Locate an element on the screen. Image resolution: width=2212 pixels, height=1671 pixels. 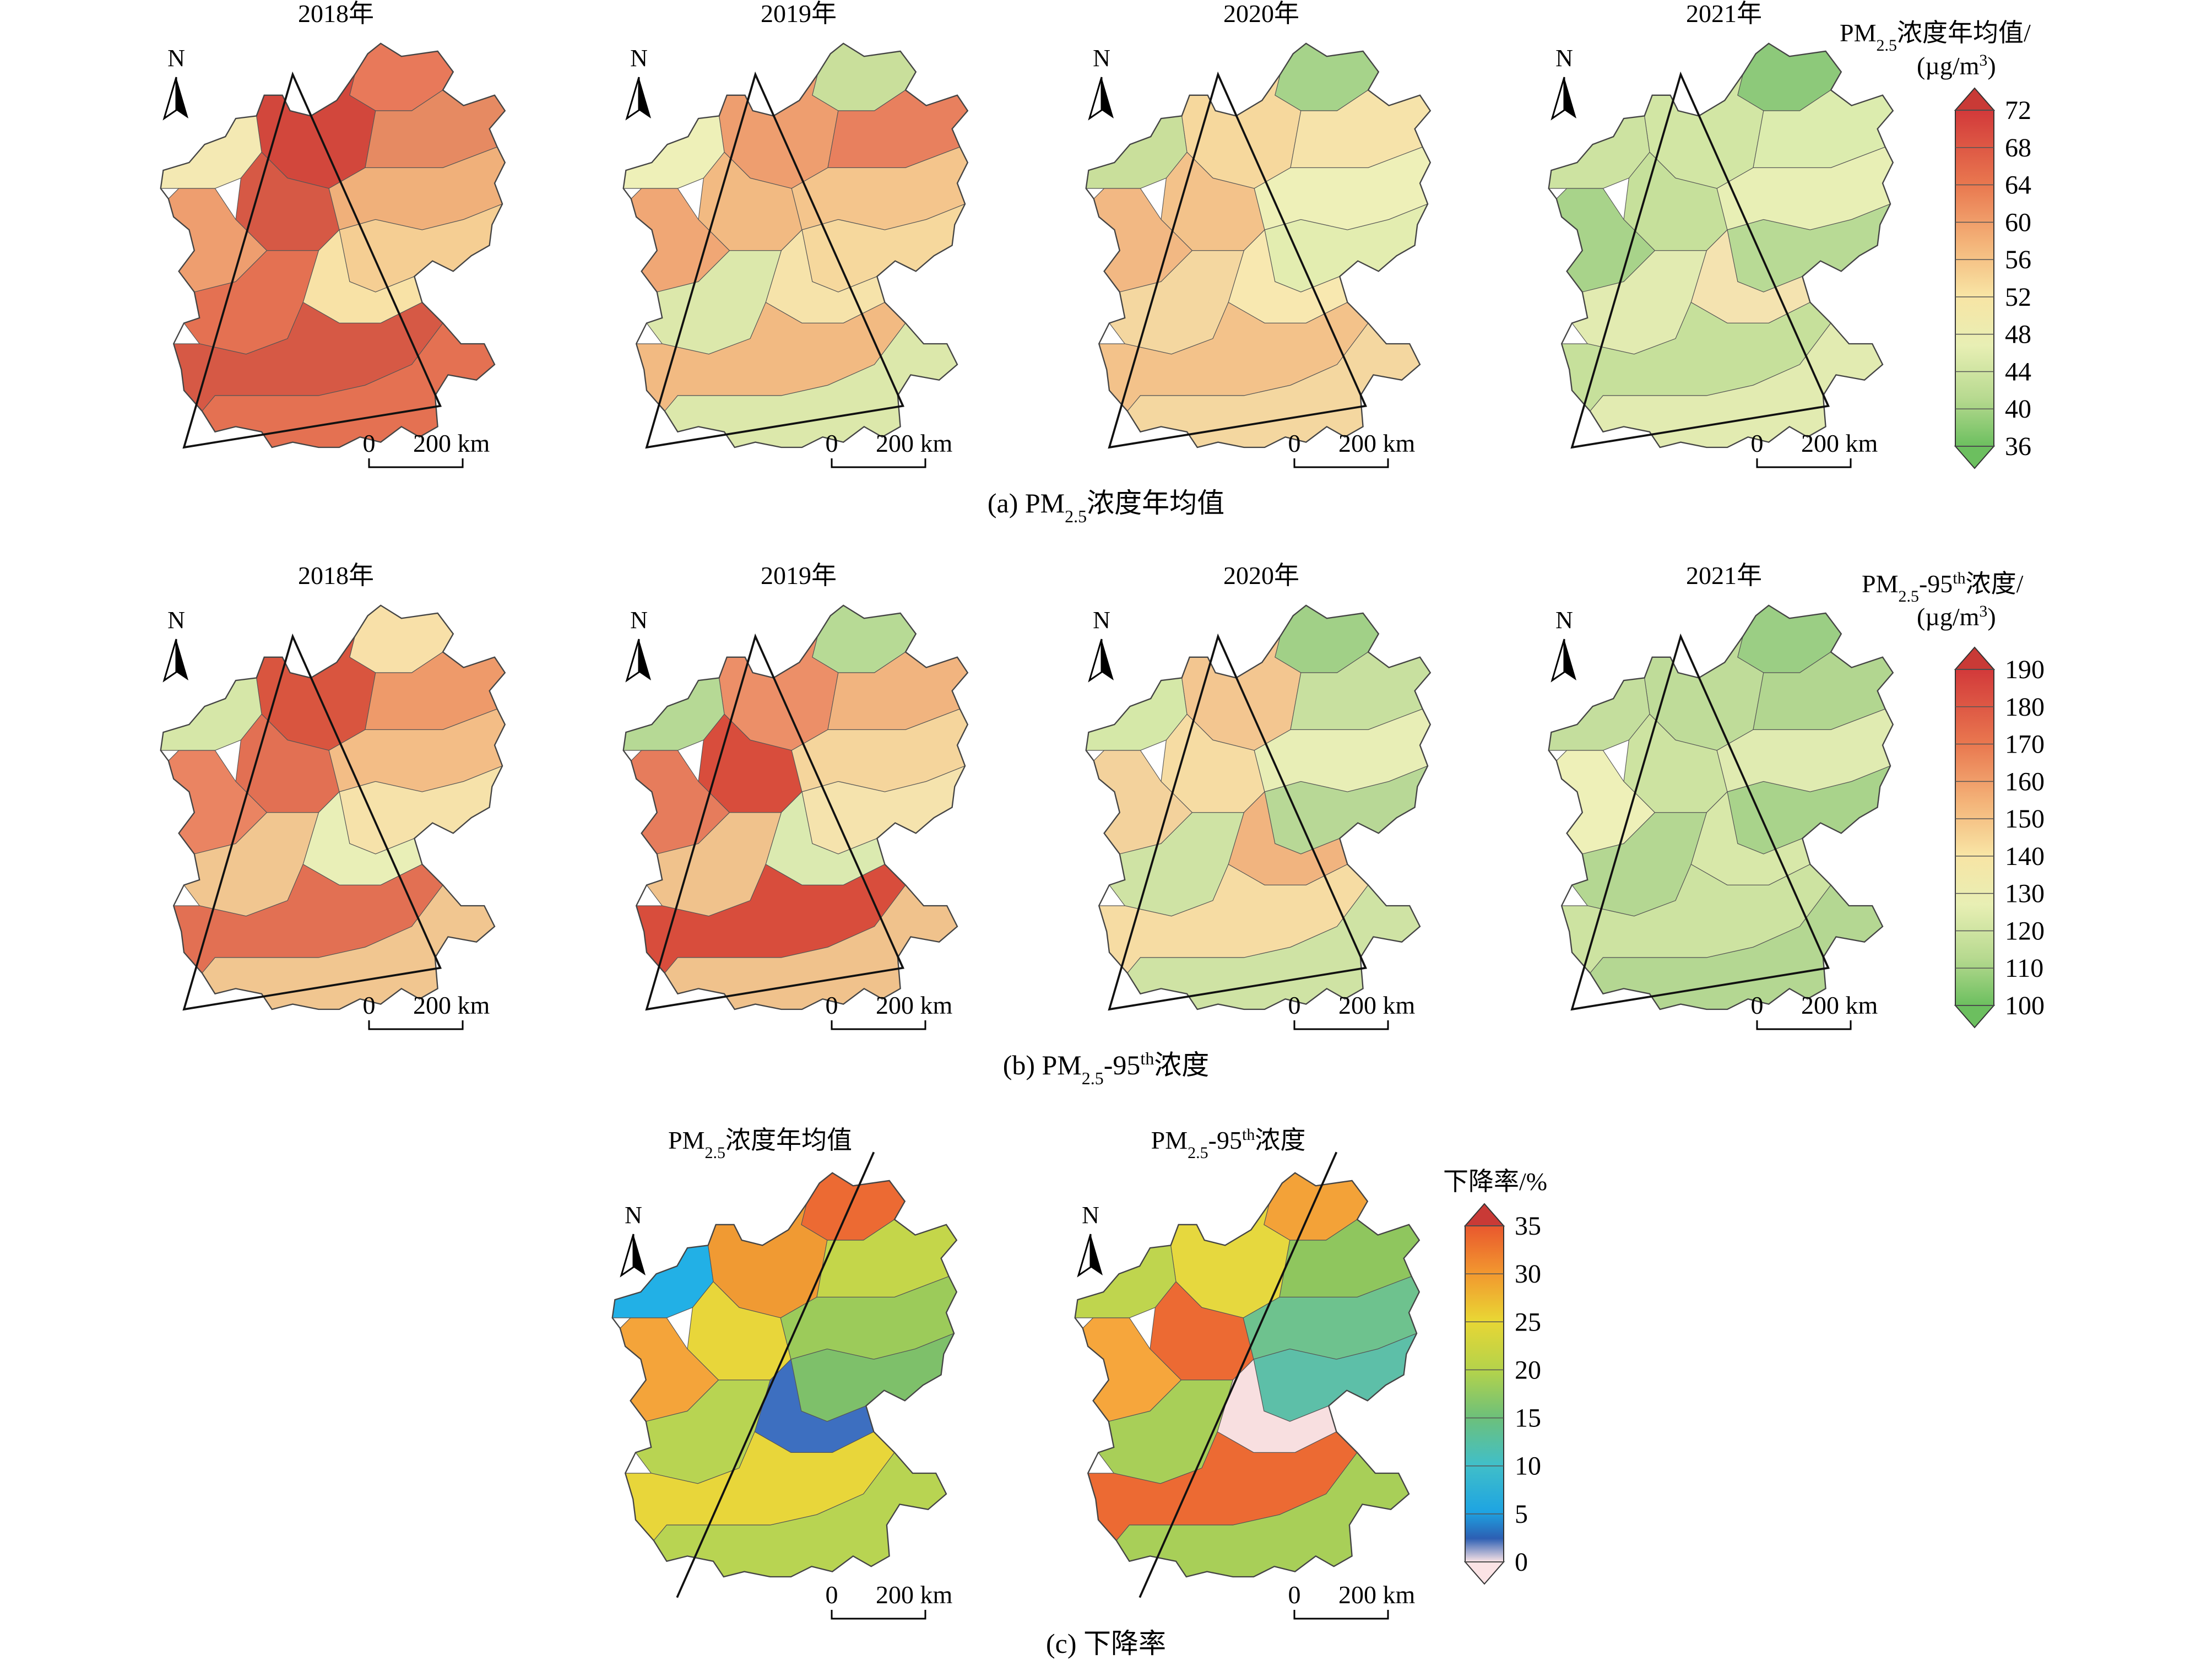
map-b-2018 is located at coordinates (333, 807).